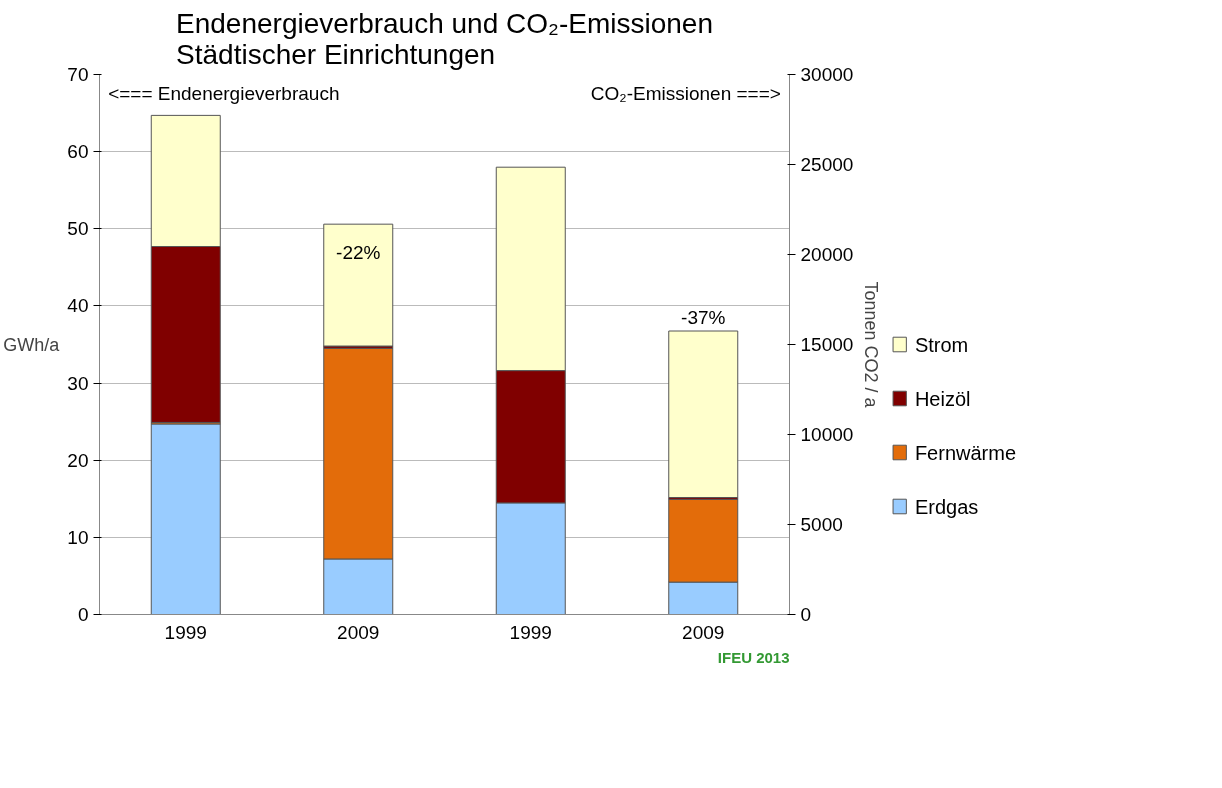  I want to click on y2-tick-label: 10000, so click(827, 434).